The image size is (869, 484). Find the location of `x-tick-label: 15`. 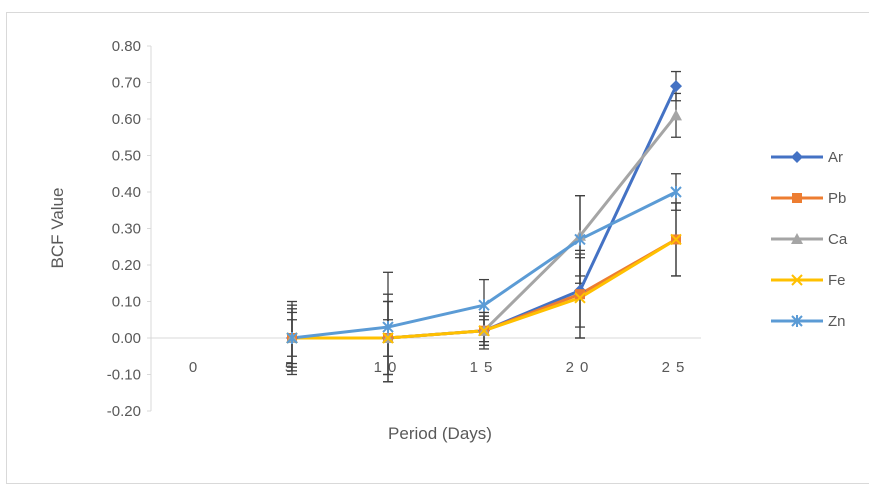

x-tick-label: 15 is located at coordinates (484, 367).